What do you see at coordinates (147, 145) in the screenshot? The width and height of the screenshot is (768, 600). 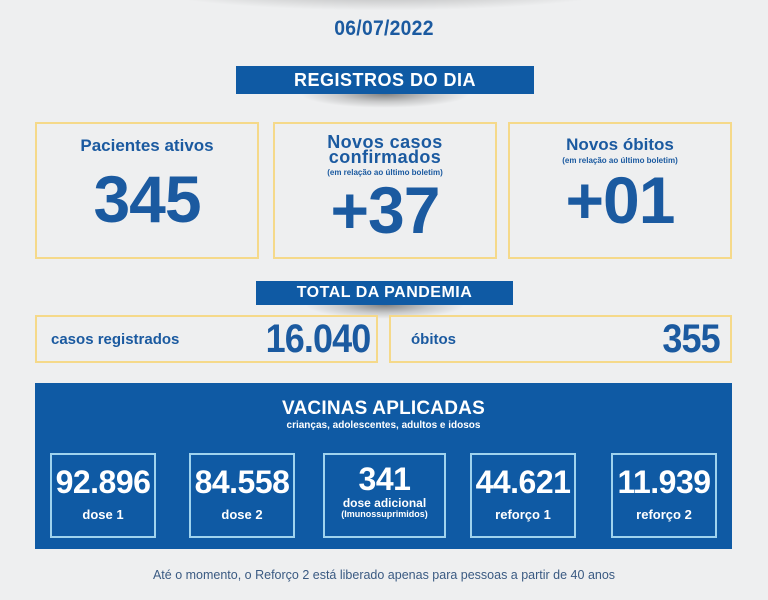 I see `card-title: Pacientes ativos` at bounding box center [147, 145].